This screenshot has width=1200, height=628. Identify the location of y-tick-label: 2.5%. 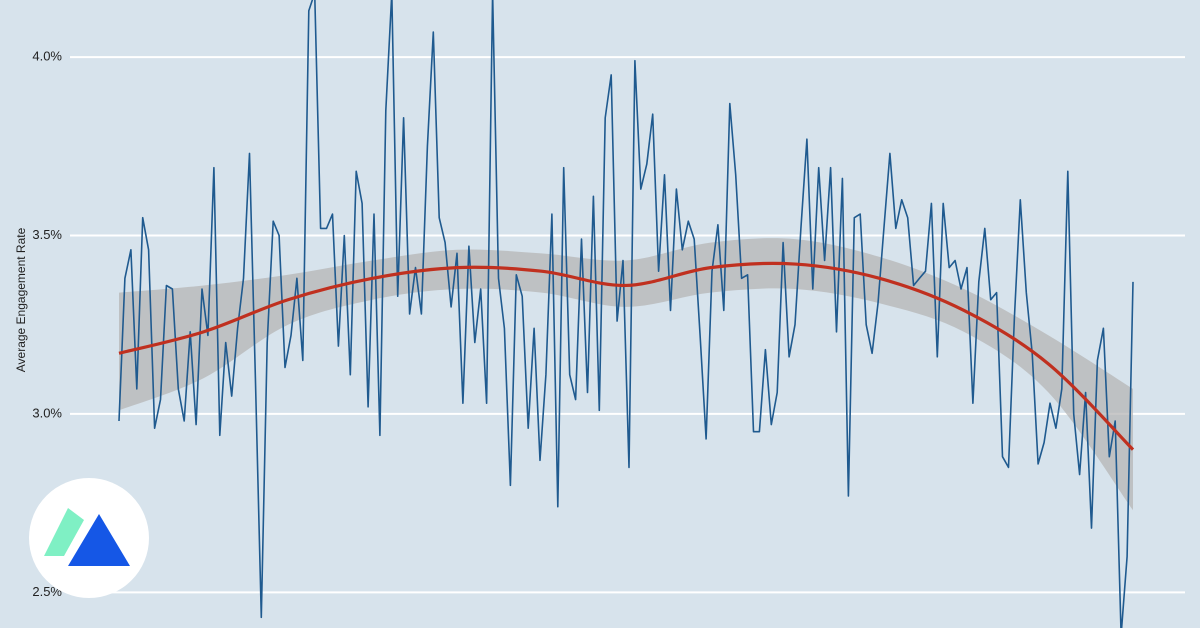
(47, 591).